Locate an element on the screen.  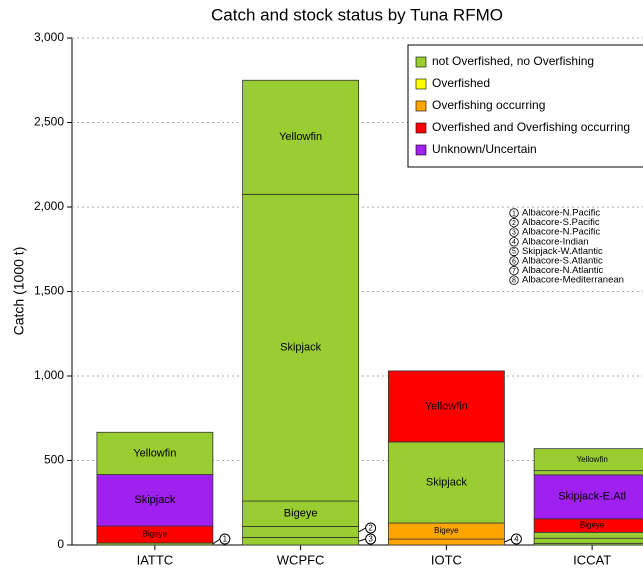
stock-number: 8 is located at coordinates (514, 281).